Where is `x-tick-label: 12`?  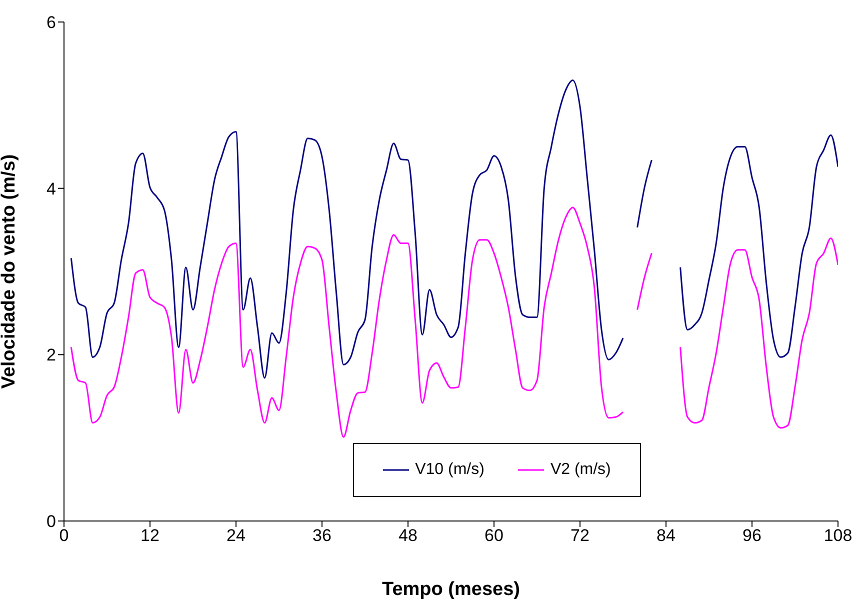 x-tick-label: 12 is located at coordinates (150, 536).